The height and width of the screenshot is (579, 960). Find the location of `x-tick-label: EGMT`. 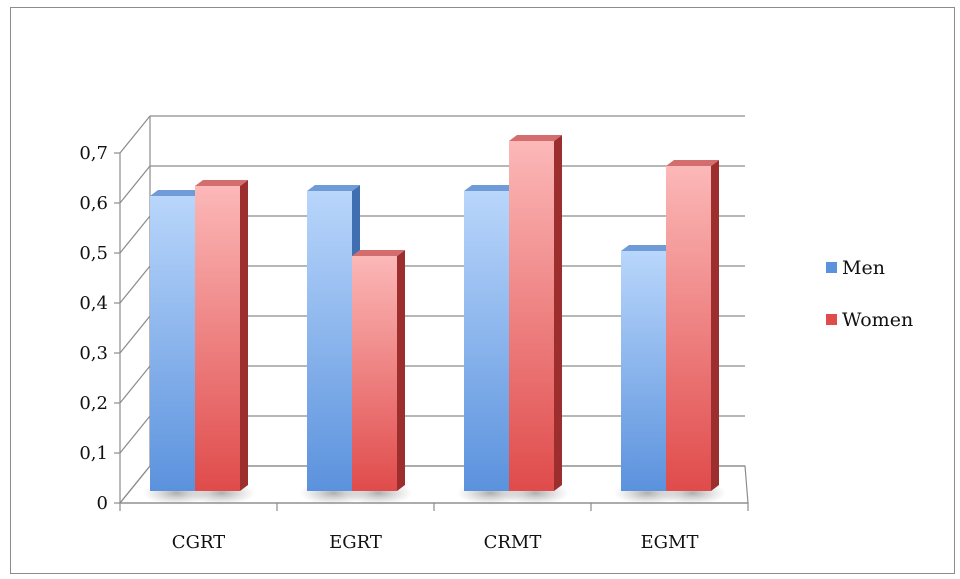

x-tick-label: EGMT is located at coordinates (670, 542).